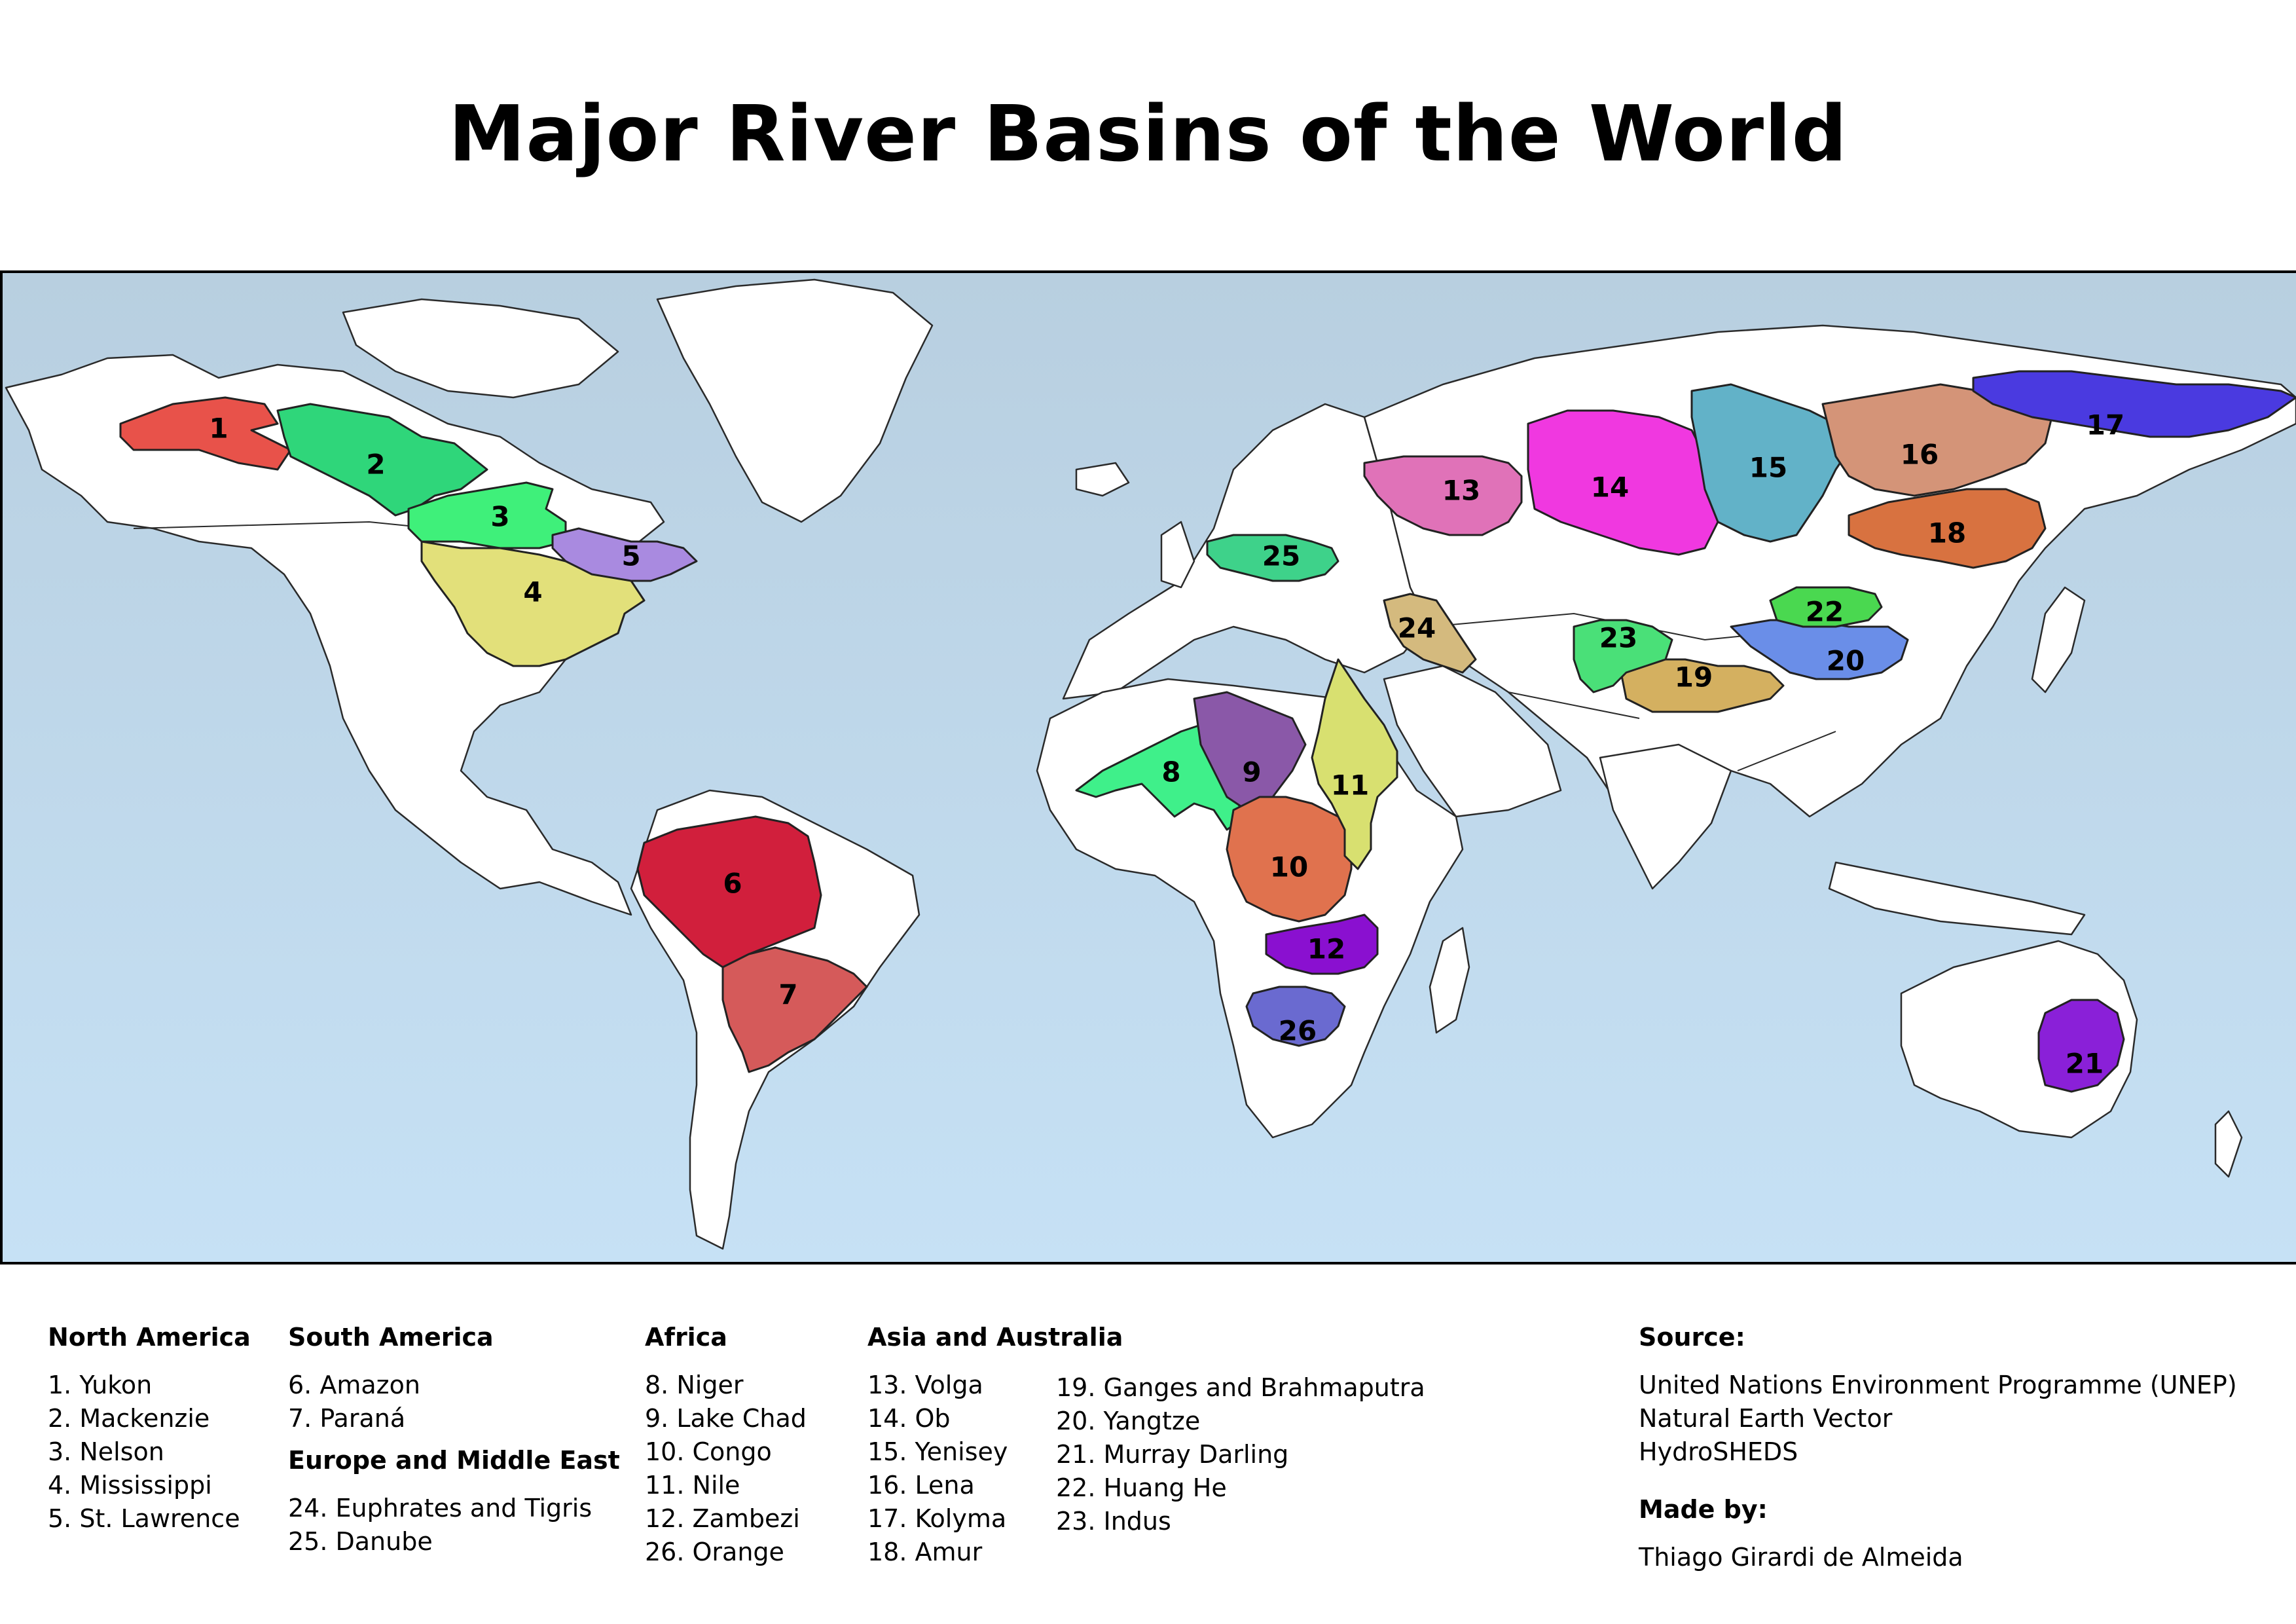 The height and width of the screenshot is (1624, 2296). I want to click on legend-item: 5. St. Lawrence, so click(144, 1518).